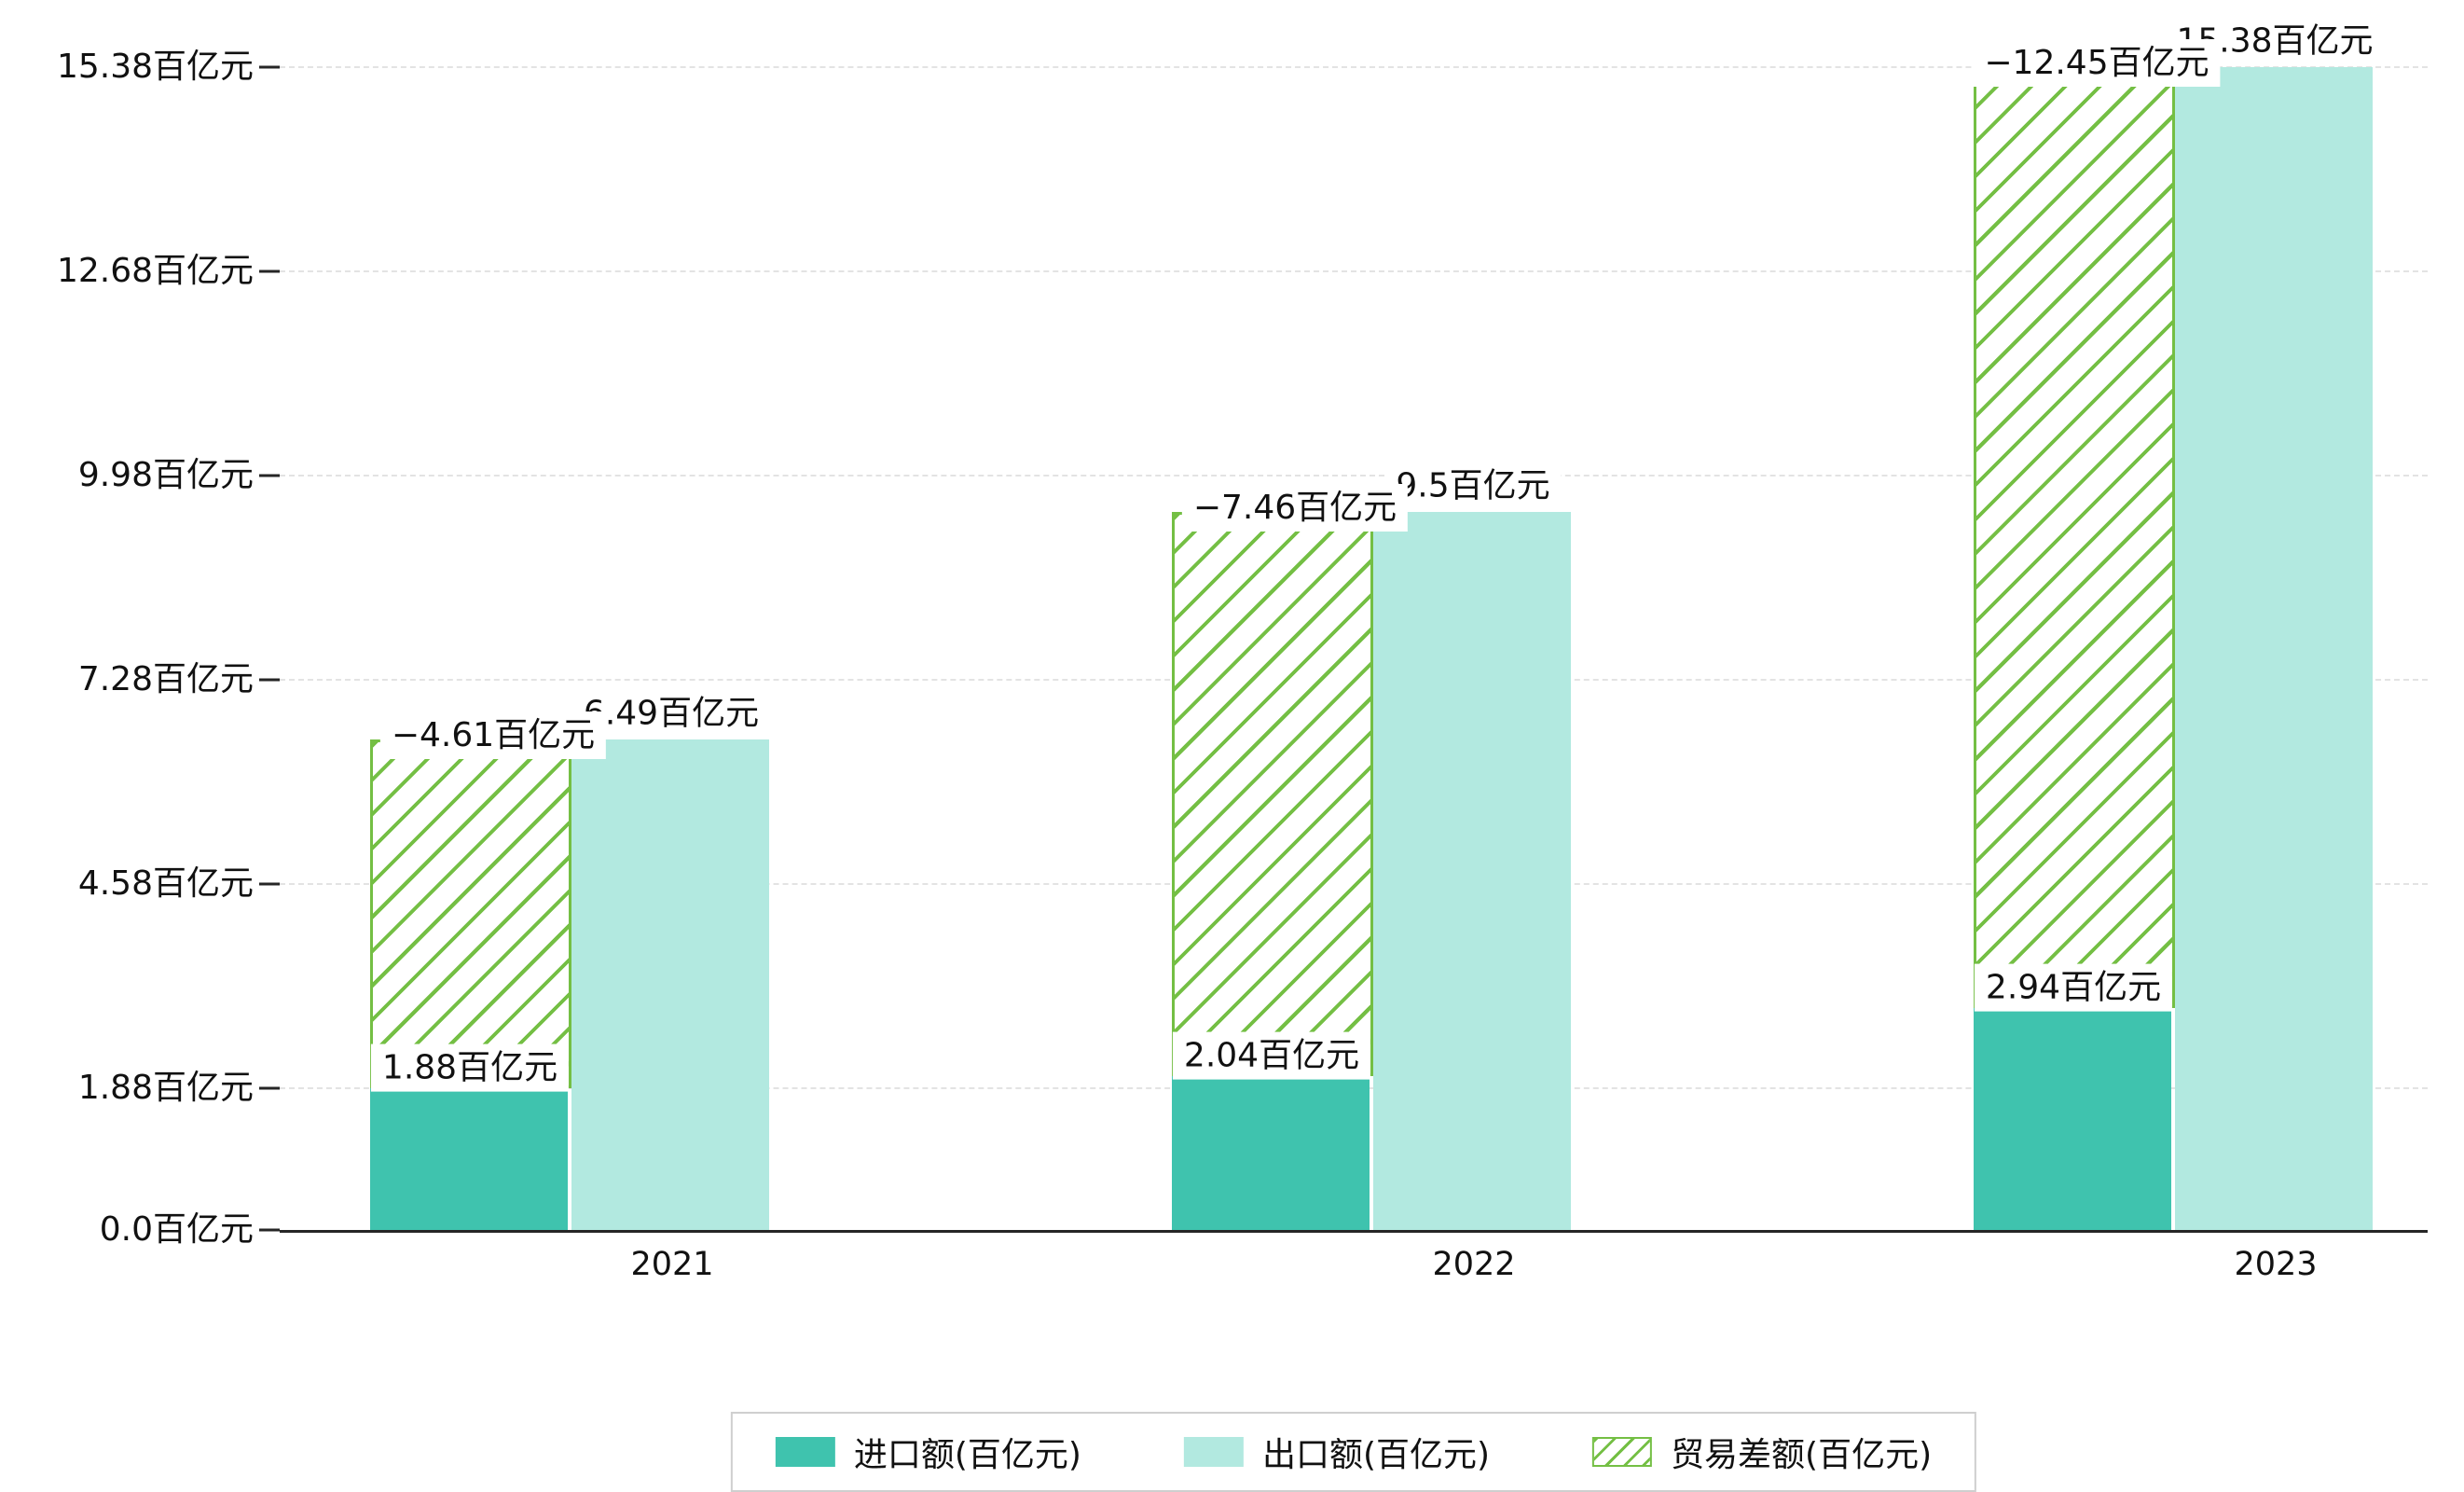 The width and height of the screenshot is (2464, 1492). Describe the element at coordinates (672, 1264) in the screenshot. I see `x-category-label: 2021` at that location.